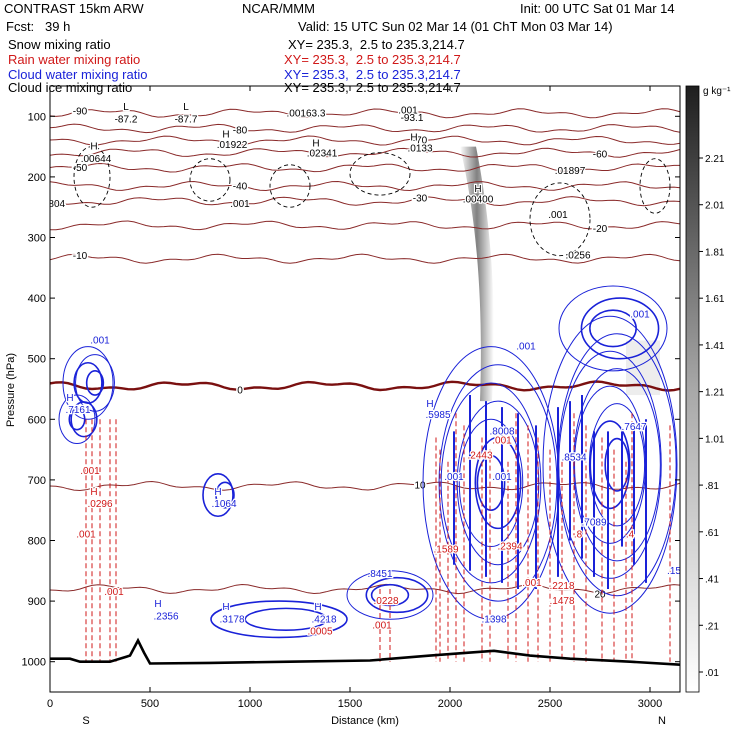  What do you see at coordinates (715, 393) in the screenshot?
I see `colorbar-tick-label: 1.21` at bounding box center [715, 393].